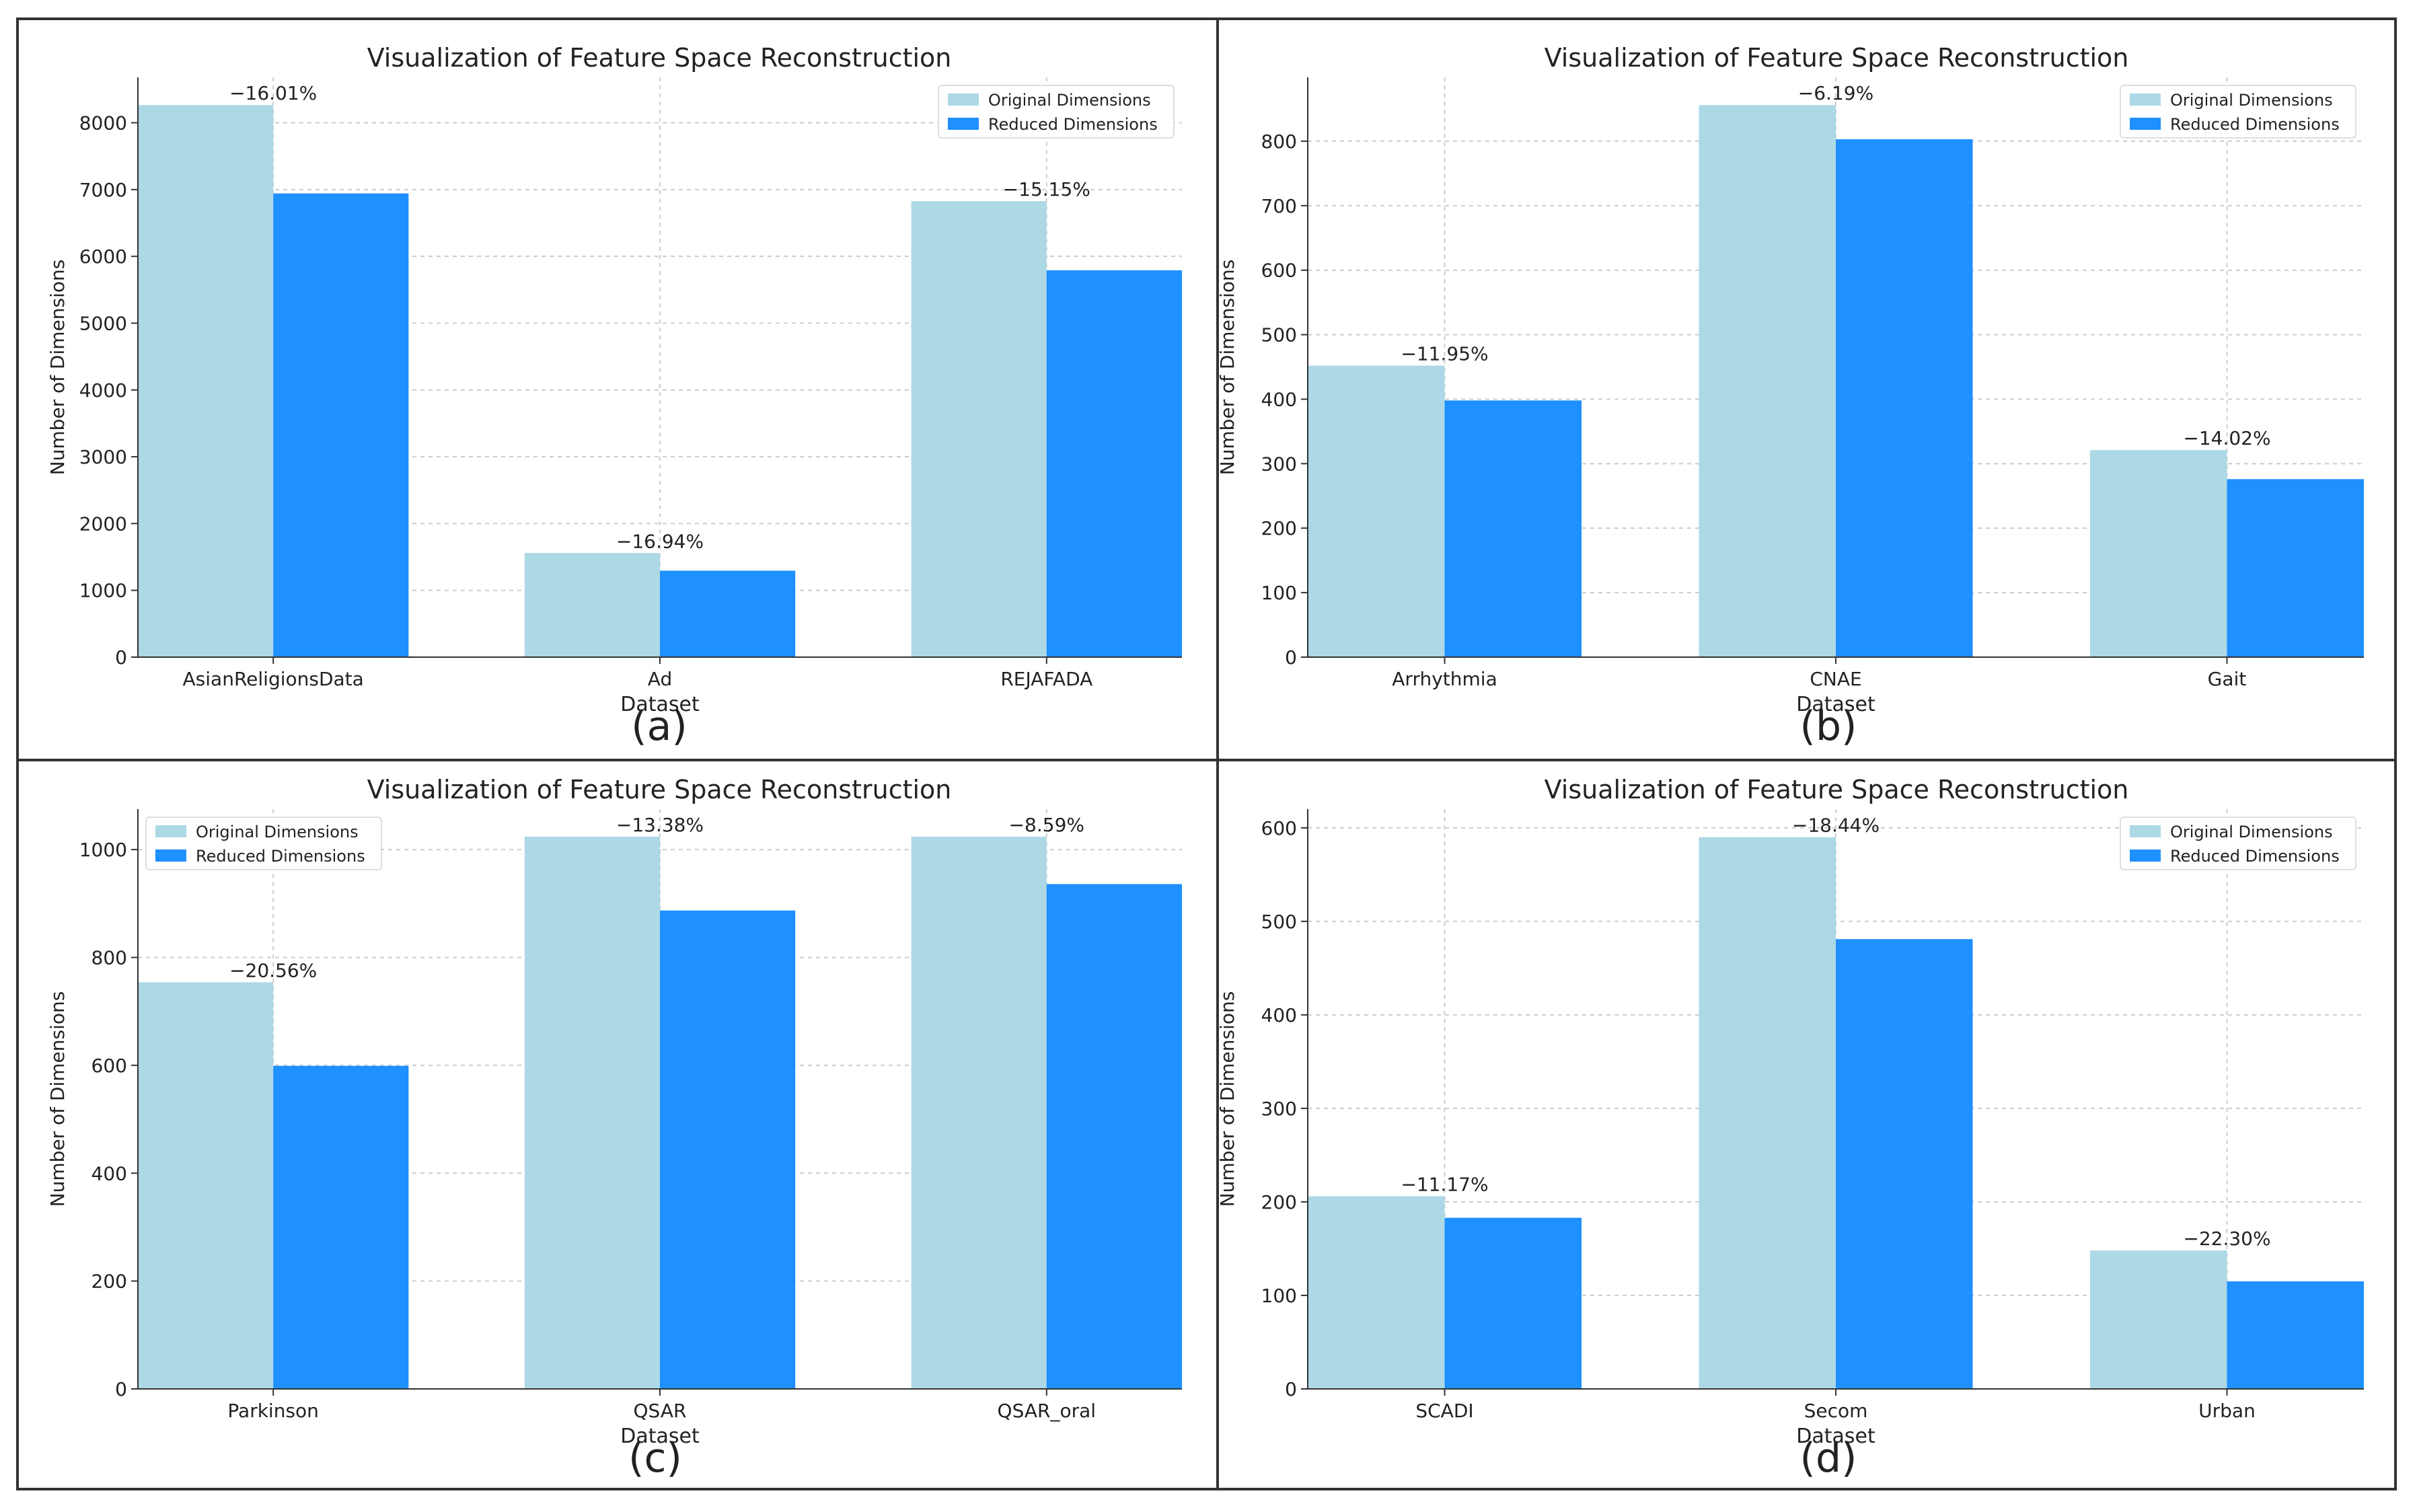  I want to click on chart-b-annotation-2: −14.02%, so click(2226, 438).